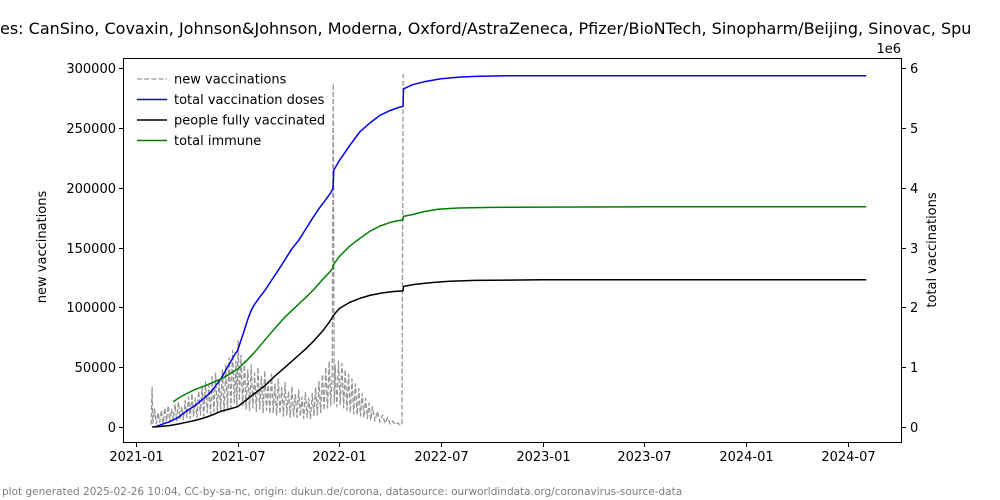 This screenshot has height=500, width=1000. I want to click on legend-label-people-fully-vaccinated: people fully vaccinated, so click(249, 121).